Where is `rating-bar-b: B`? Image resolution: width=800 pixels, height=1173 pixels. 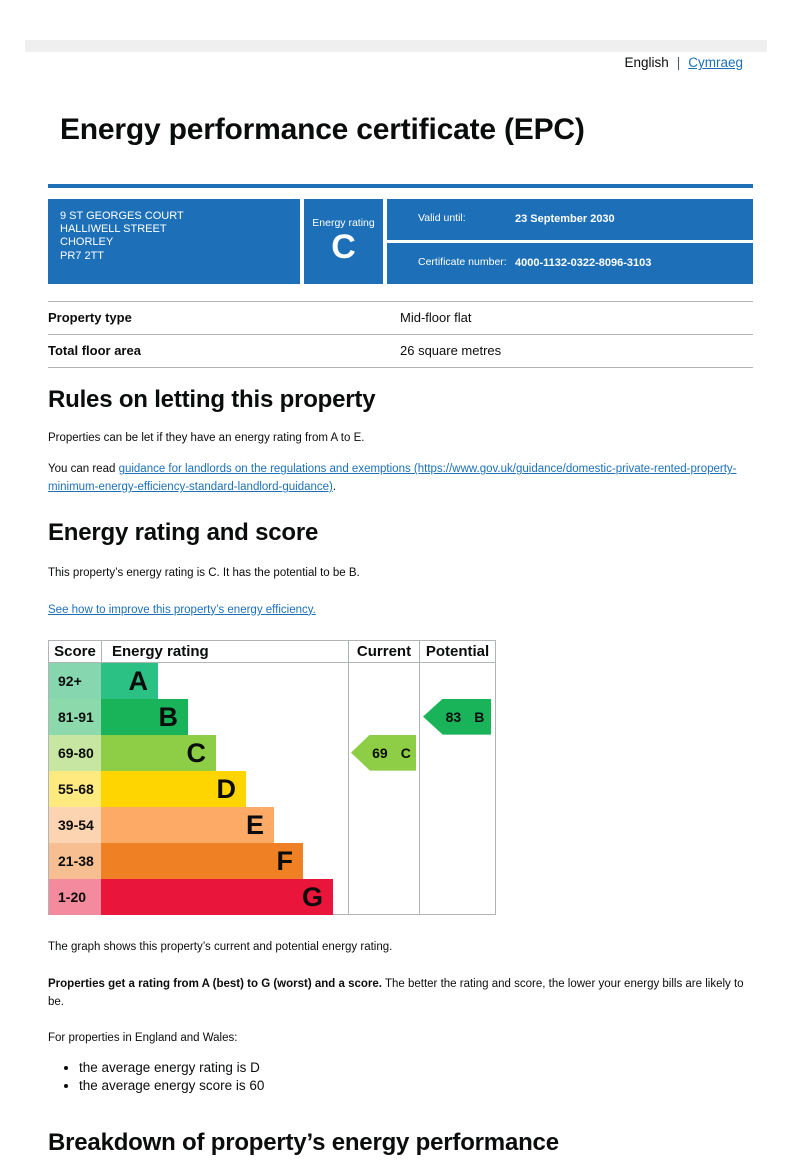 rating-bar-b: B is located at coordinates (144, 716).